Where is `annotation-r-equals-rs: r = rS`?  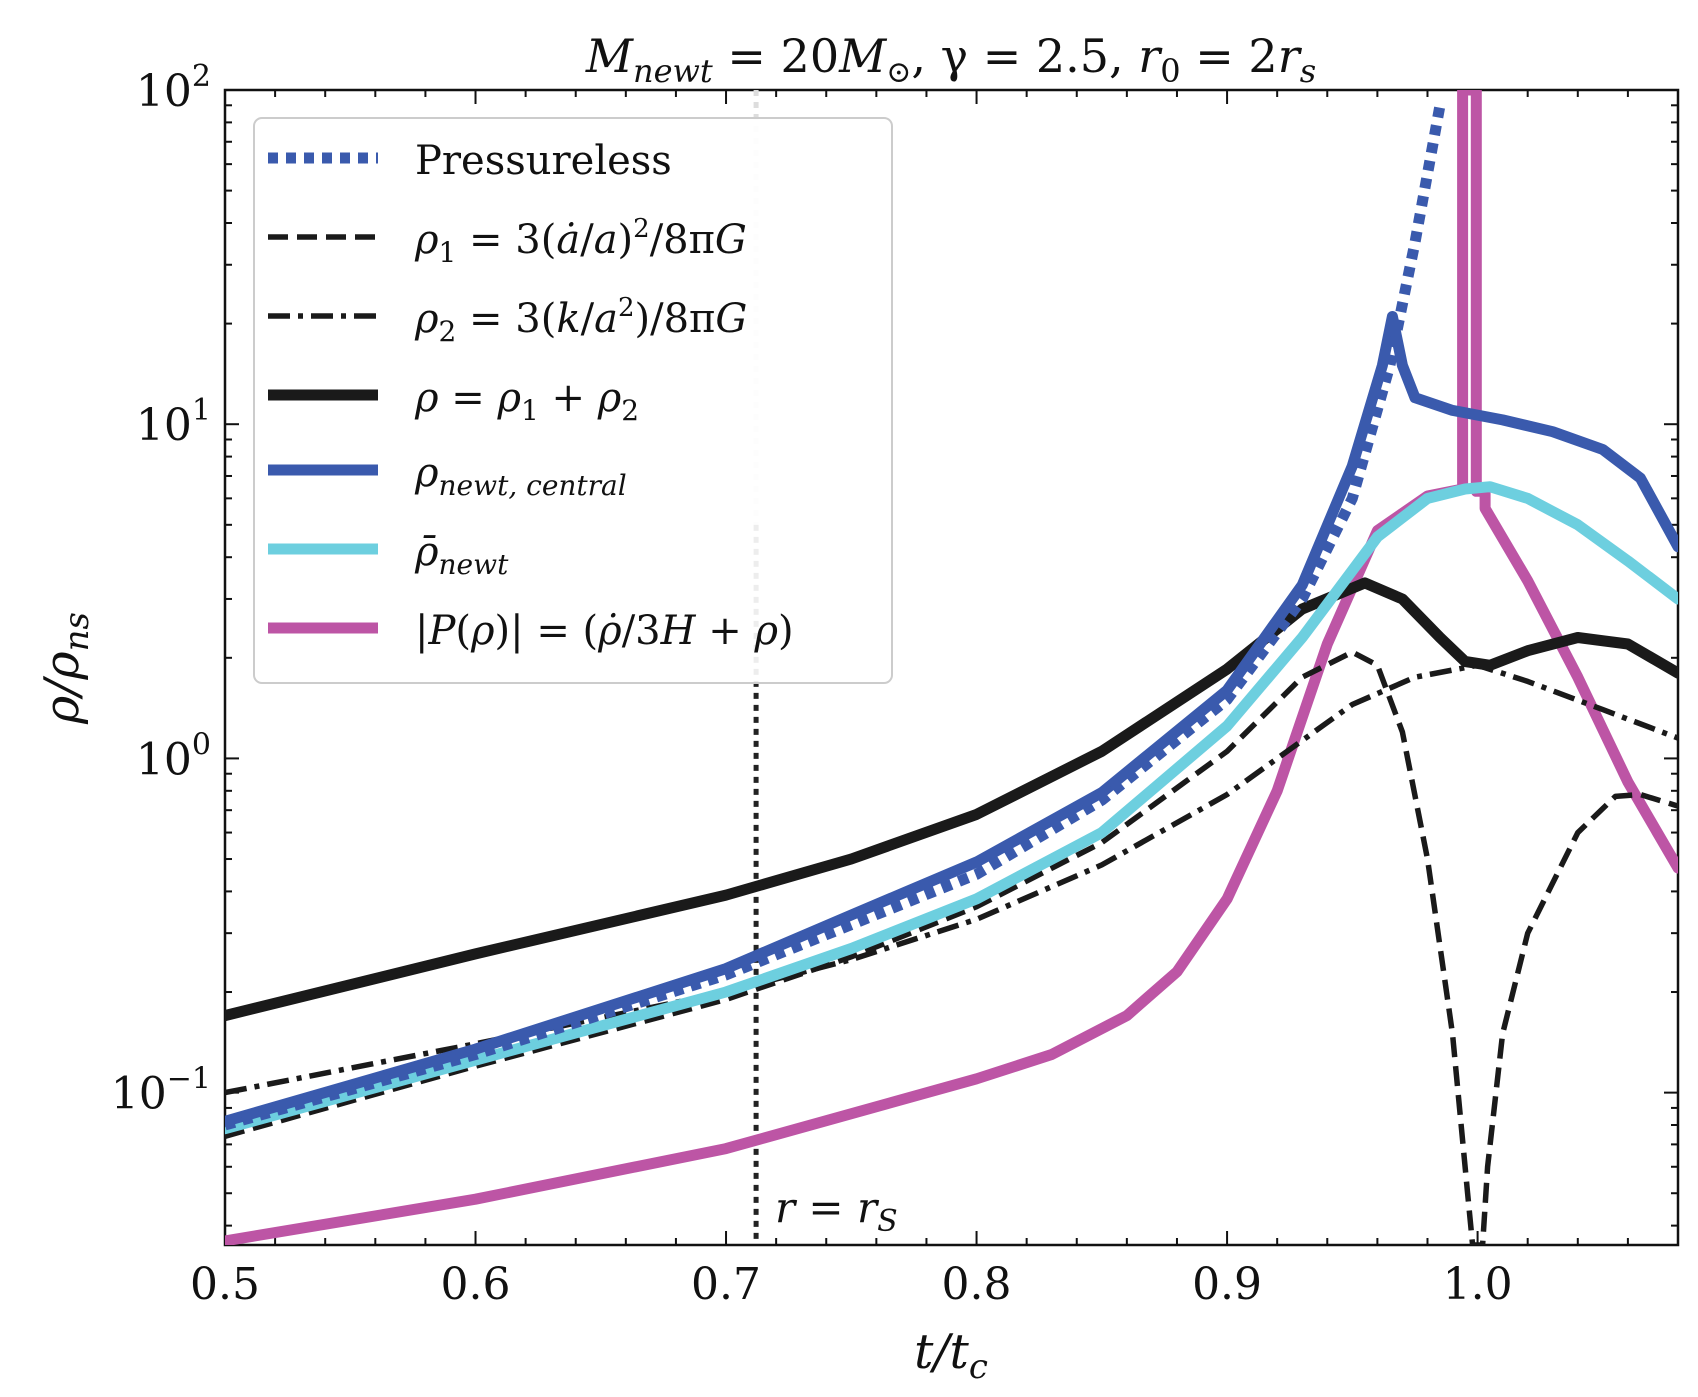
annotation-r-equals-rs: r = rS is located at coordinates (836, 1211).